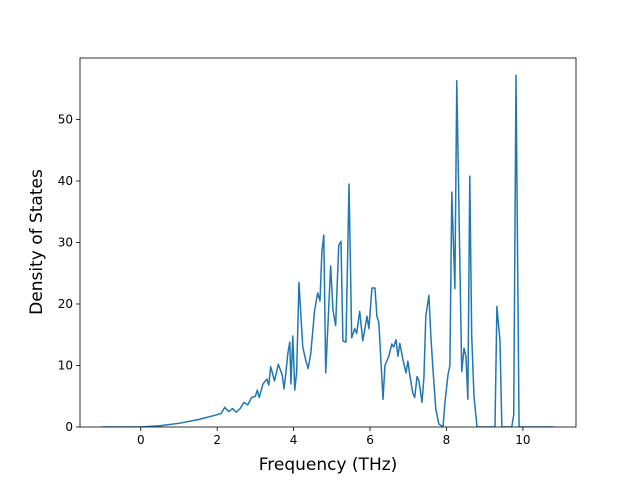 The height and width of the screenshot is (480, 640). What do you see at coordinates (69, 427) in the screenshot?
I see `y-tick-label: 0` at bounding box center [69, 427].